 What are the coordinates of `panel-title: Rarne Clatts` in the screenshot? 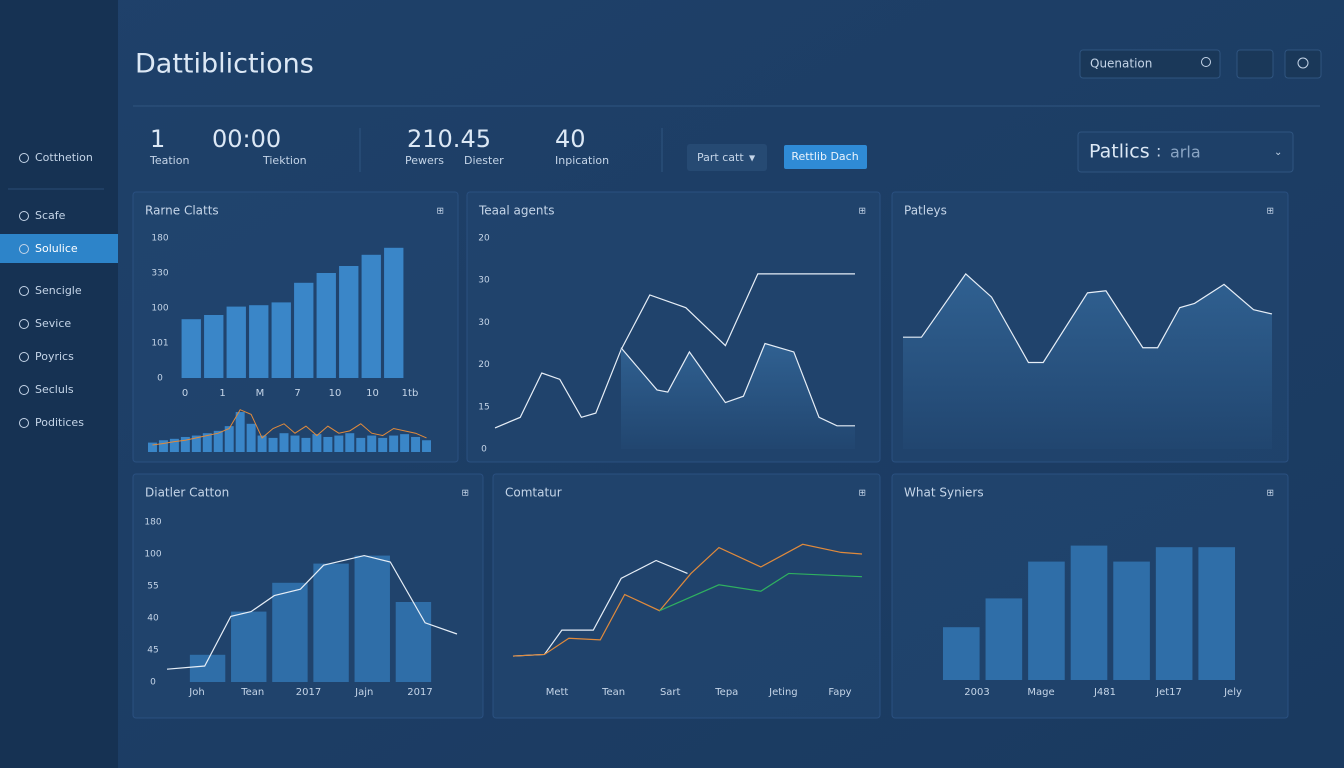 It's located at (182, 211).